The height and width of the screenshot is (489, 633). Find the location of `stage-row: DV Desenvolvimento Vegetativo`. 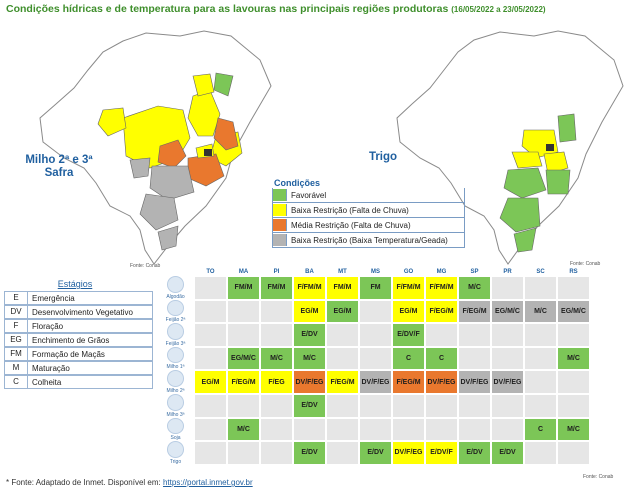

stage-row: DV Desenvolvimento Vegetativo is located at coordinates (78, 312).